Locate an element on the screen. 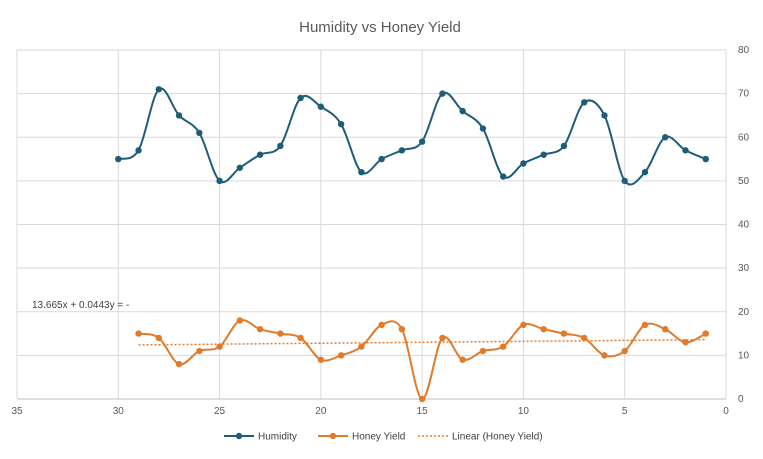 This screenshot has width=763, height=459. legend-label: Humidity is located at coordinates (277, 437).